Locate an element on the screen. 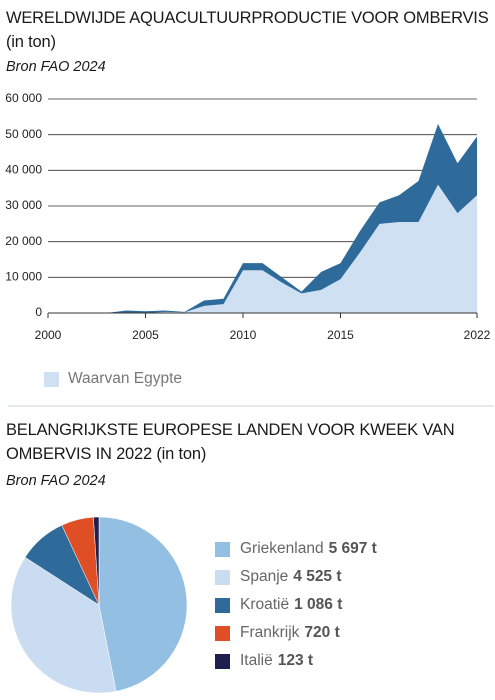  x-tick-label: 2000 is located at coordinates (48, 335).